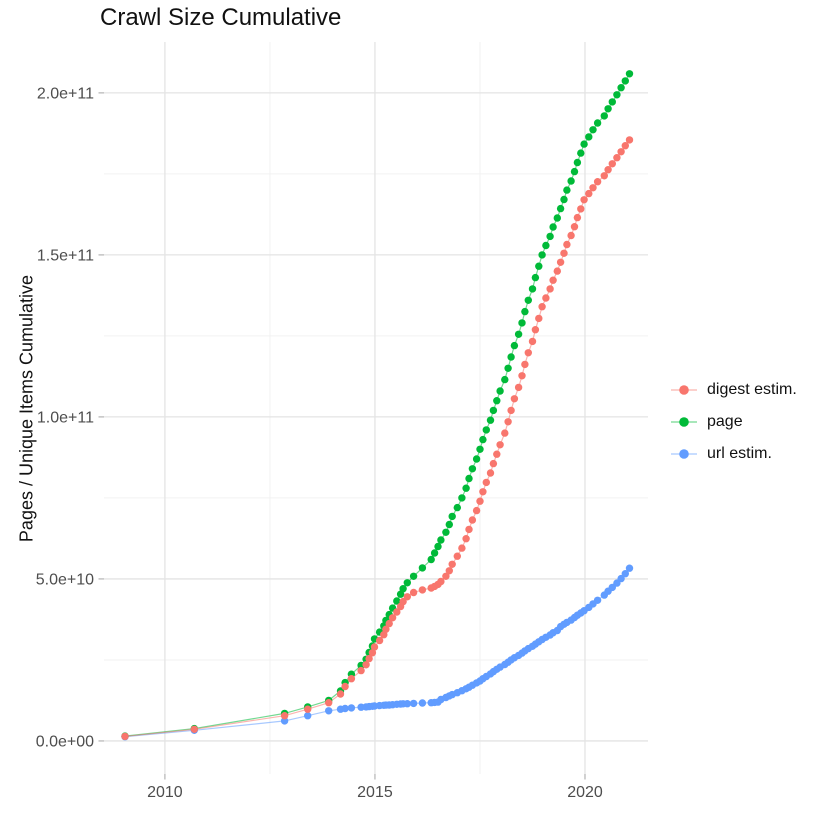  I want to click on legend-key-url-icon, so click(684, 454).